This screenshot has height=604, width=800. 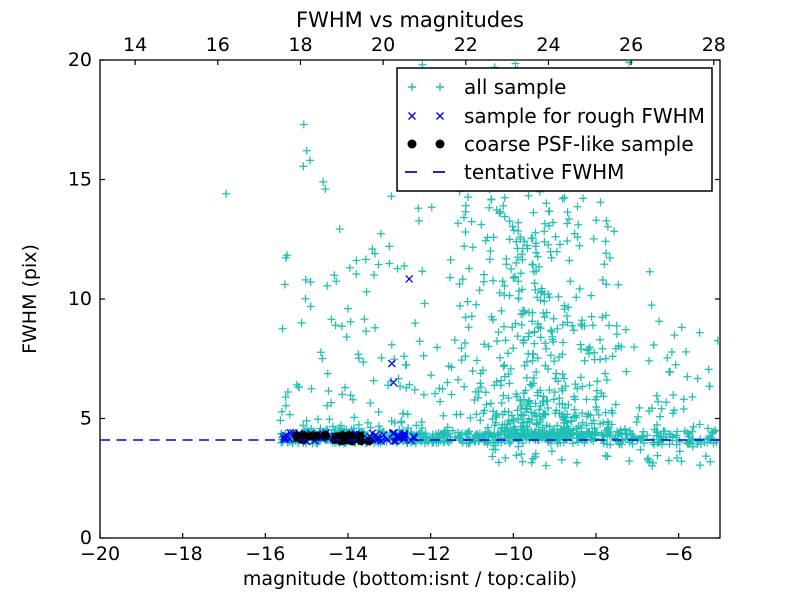 What do you see at coordinates (544, 172) in the screenshot?
I see `legend-label: tentative FWHM` at bounding box center [544, 172].